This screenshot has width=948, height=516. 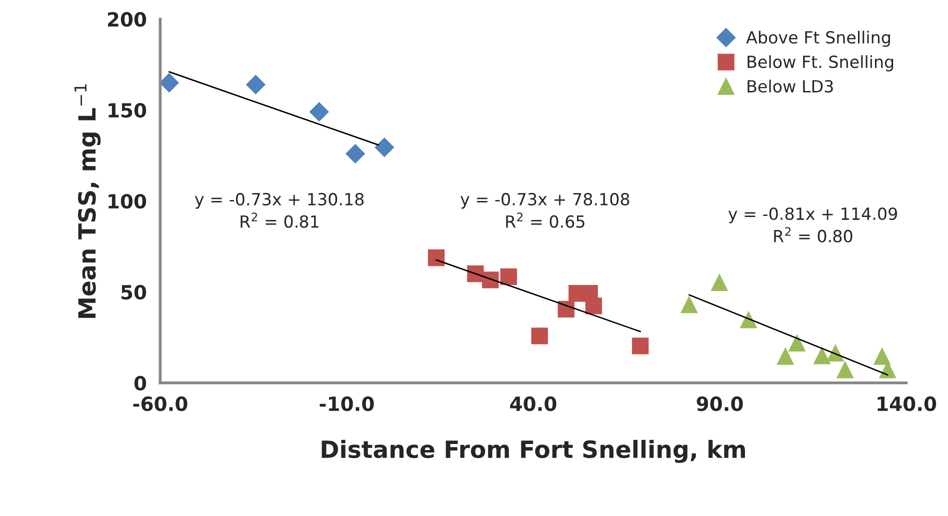 I want to click on x-axis-title: Distance From Fort Snelling, km, so click(x=533, y=451).